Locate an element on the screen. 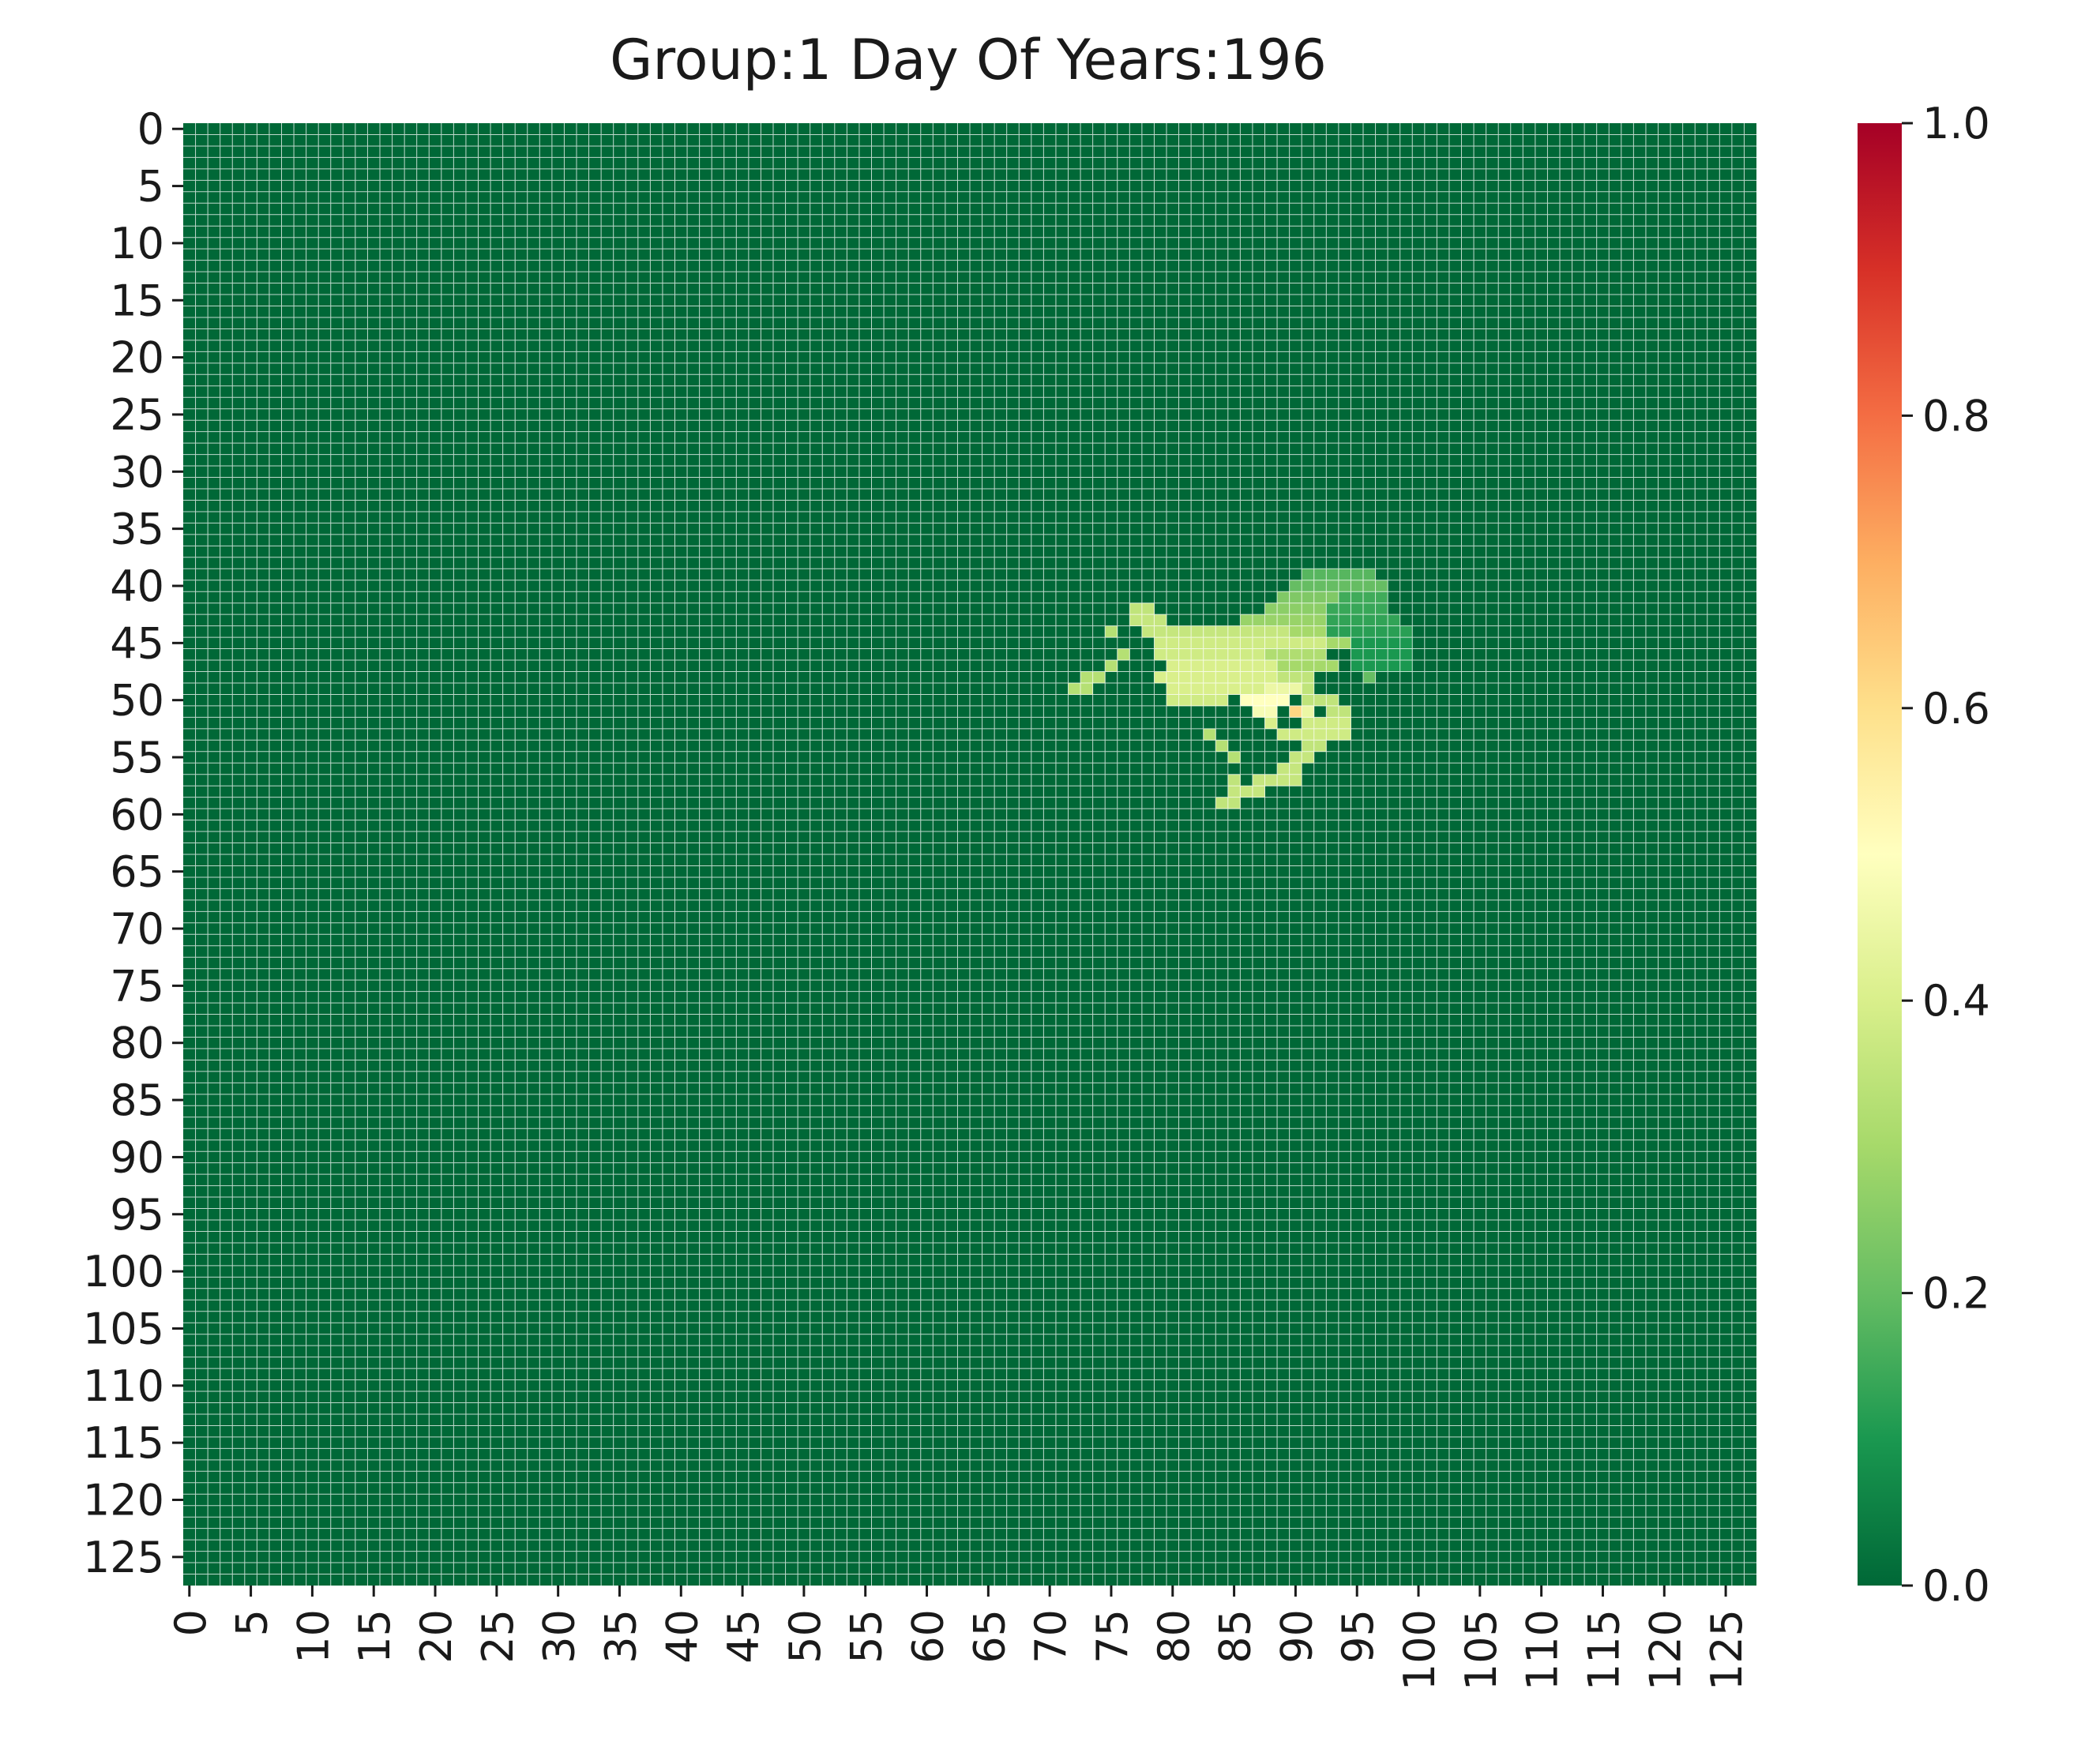 The width and height of the screenshot is (2085, 1764). y-tick-label: 60 is located at coordinates (137, 814).